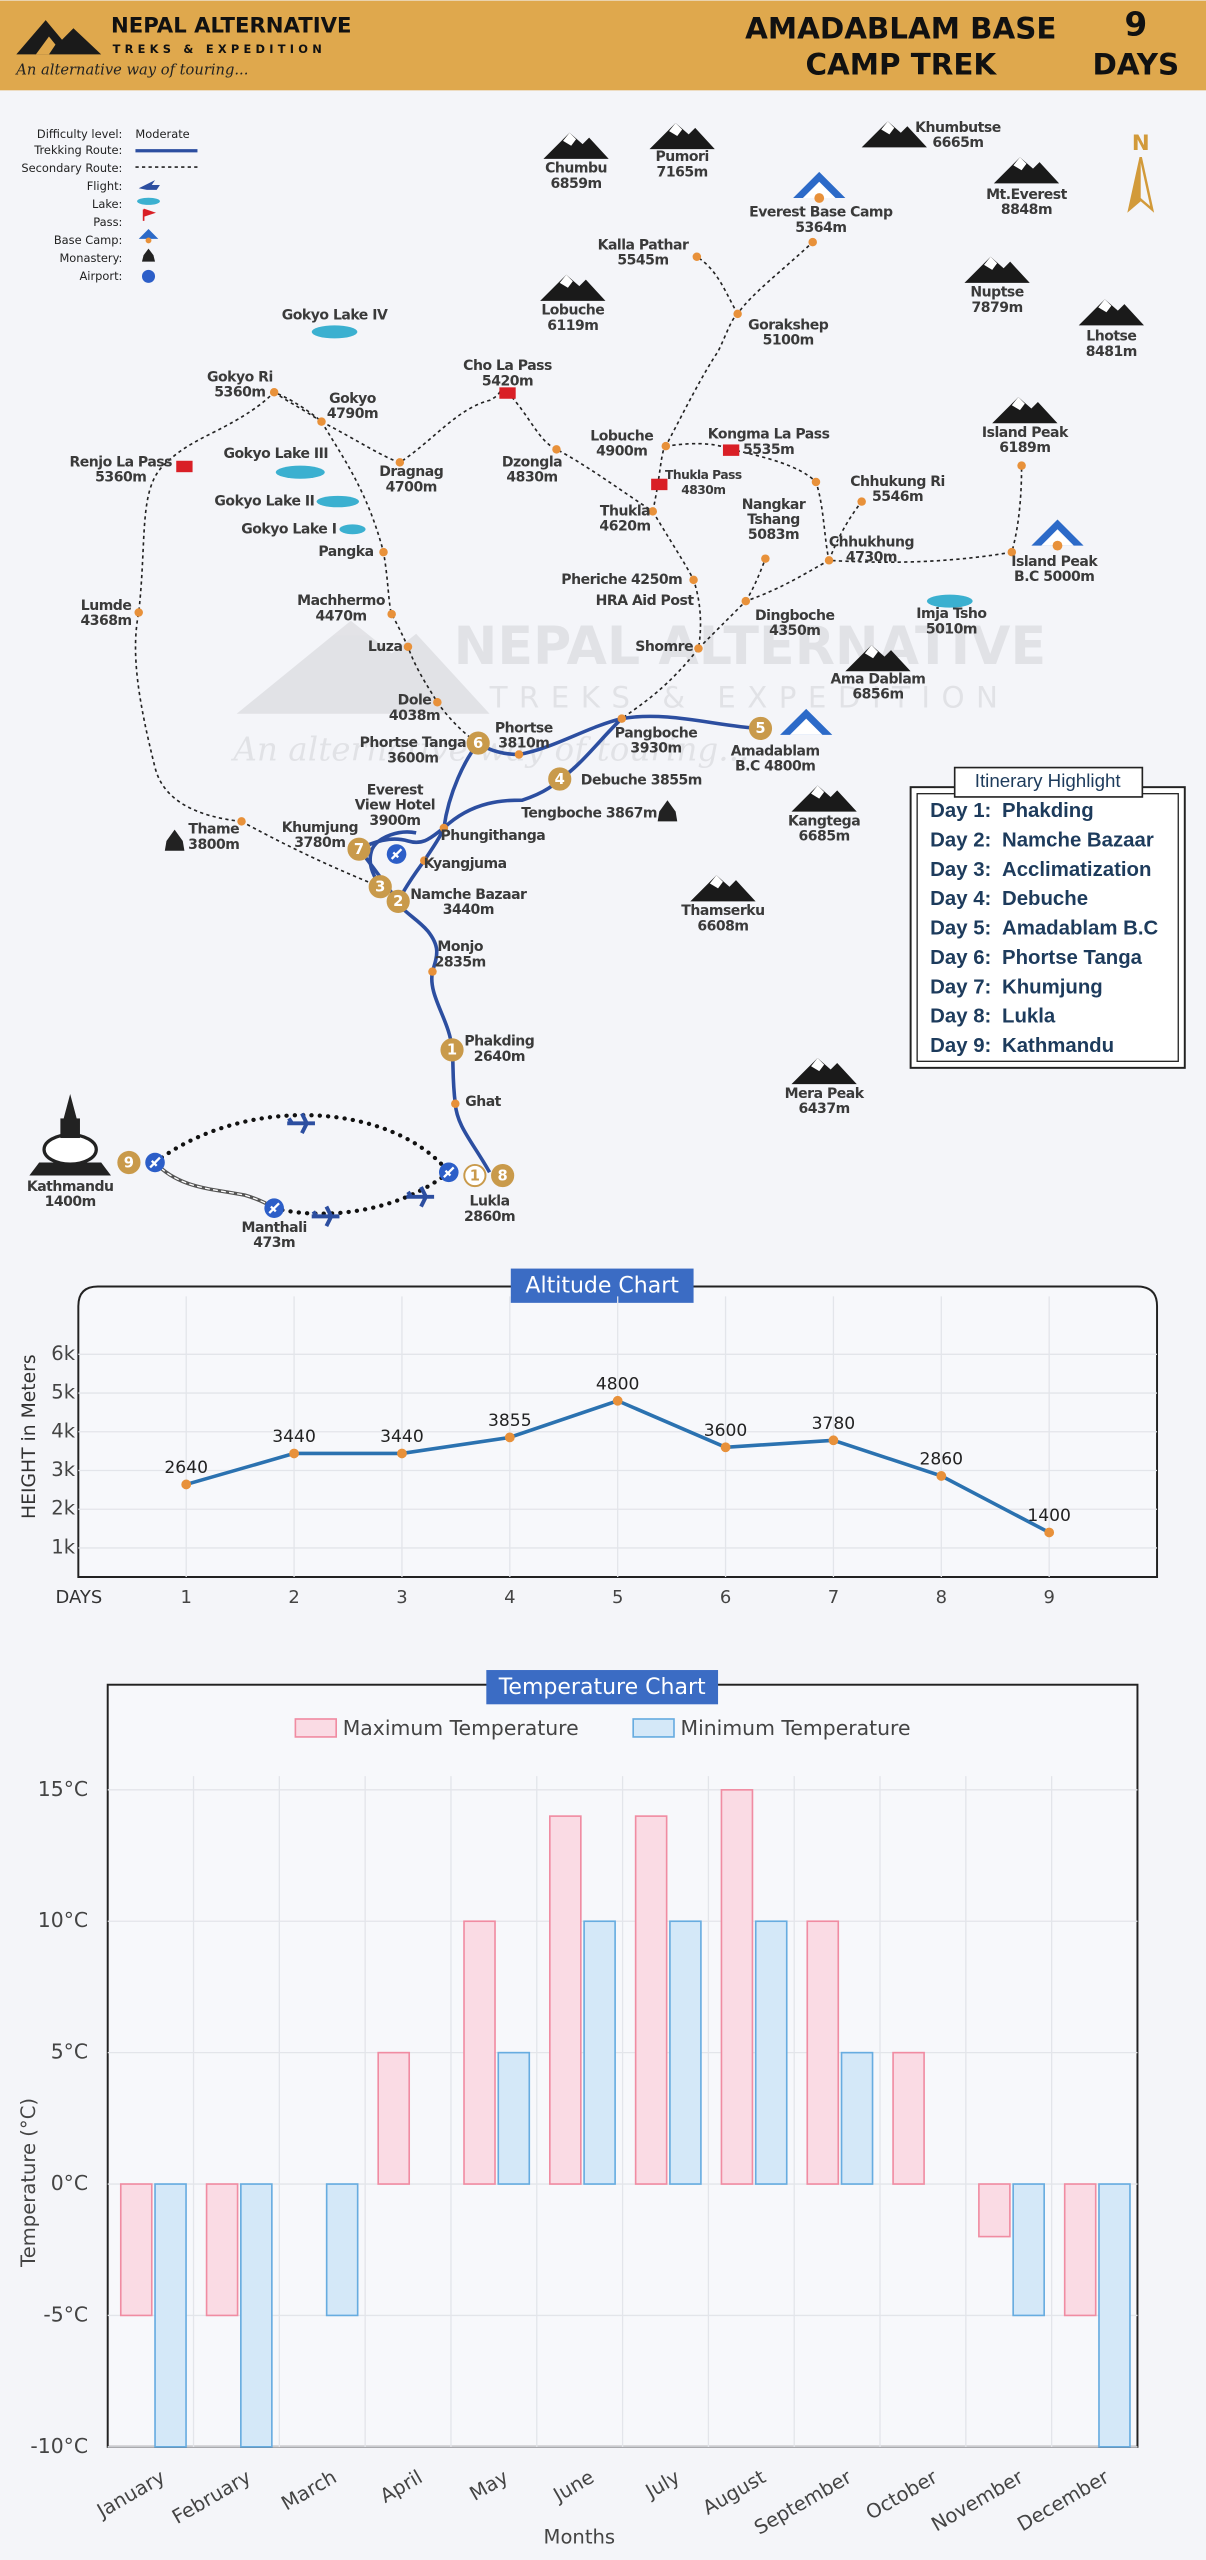 This screenshot has width=1206, height=2560. Describe the element at coordinates (468, 895) in the screenshot. I see `place-label: Namche Bazaar` at that location.